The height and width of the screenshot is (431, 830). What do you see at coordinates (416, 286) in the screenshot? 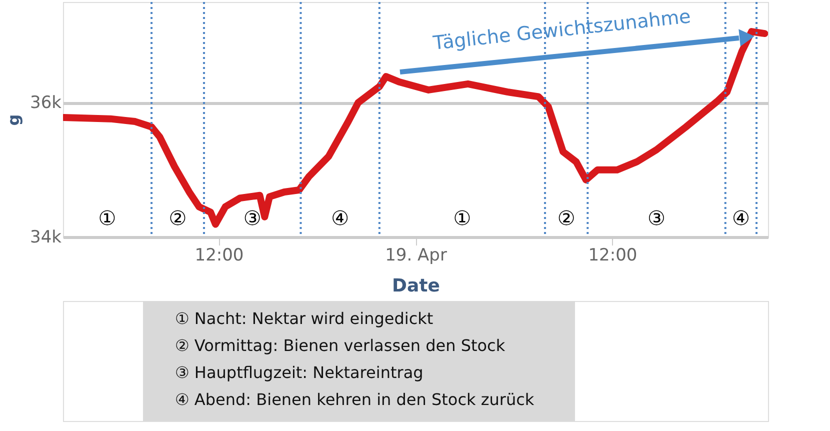
I see `x-axis-title: Date` at bounding box center [416, 286].